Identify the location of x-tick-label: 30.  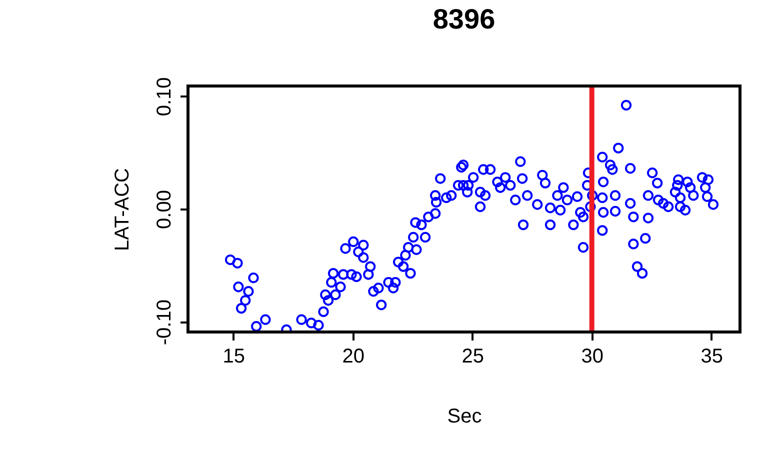
(592, 357).